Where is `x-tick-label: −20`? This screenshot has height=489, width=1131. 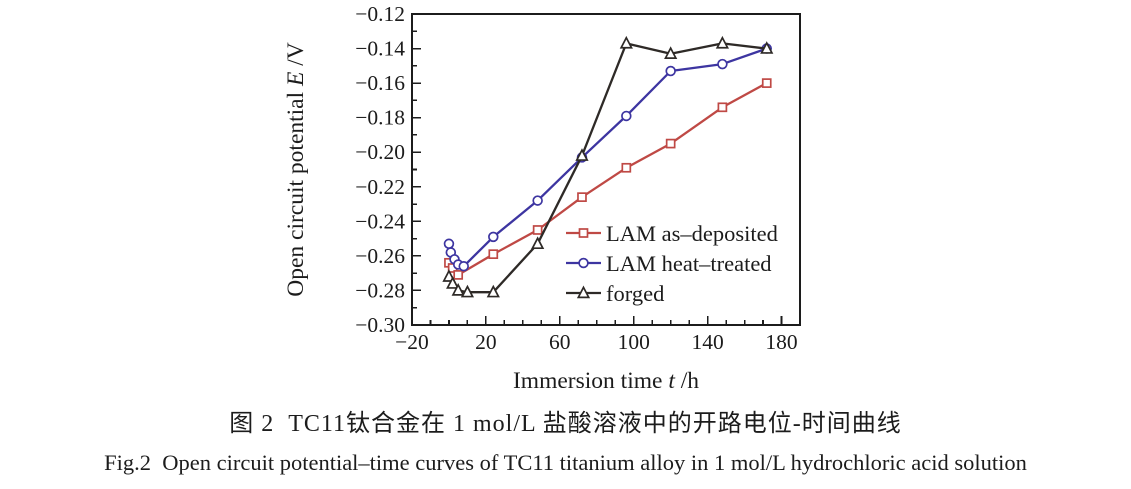 x-tick-label: −20 is located at coordinates (412, 342).